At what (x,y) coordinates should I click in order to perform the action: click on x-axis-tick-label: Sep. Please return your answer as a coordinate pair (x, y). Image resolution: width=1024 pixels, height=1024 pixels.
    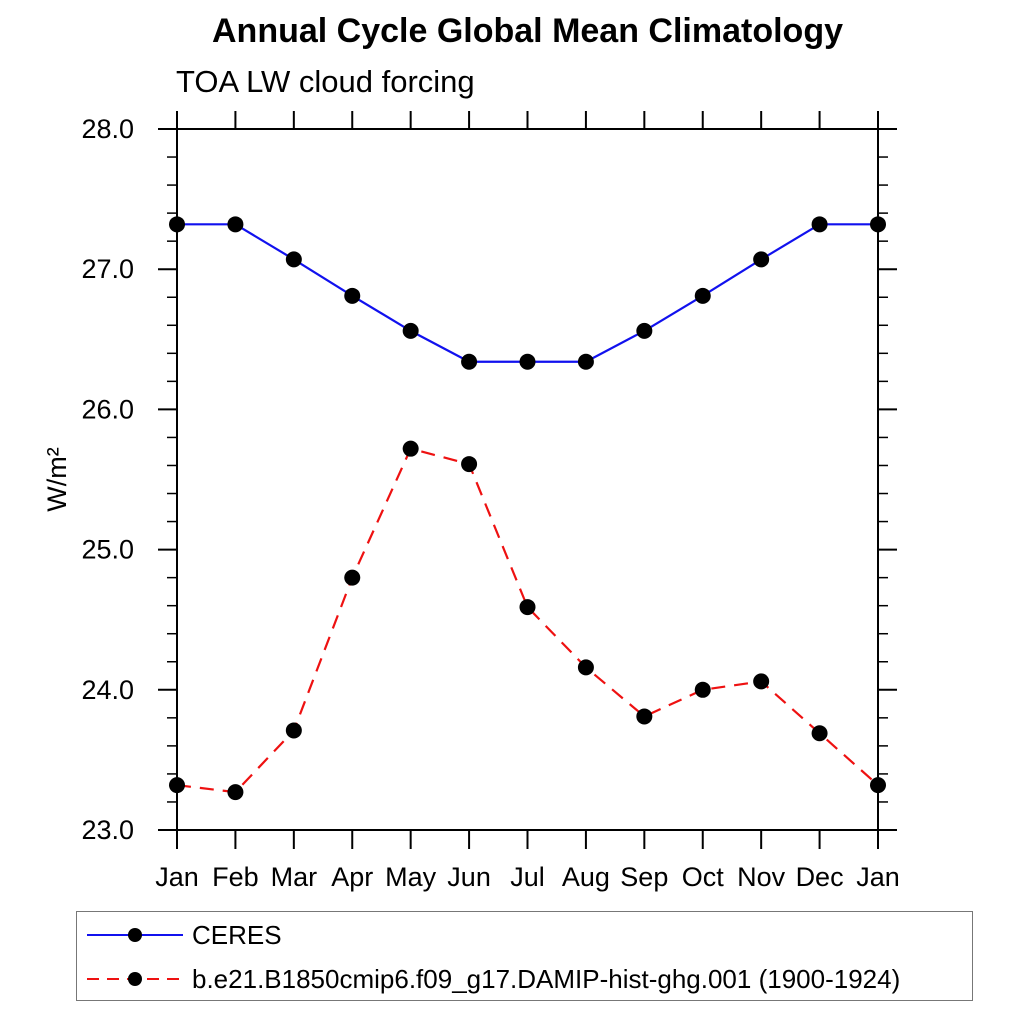
    Looking at the image, I should click on (644, 877).